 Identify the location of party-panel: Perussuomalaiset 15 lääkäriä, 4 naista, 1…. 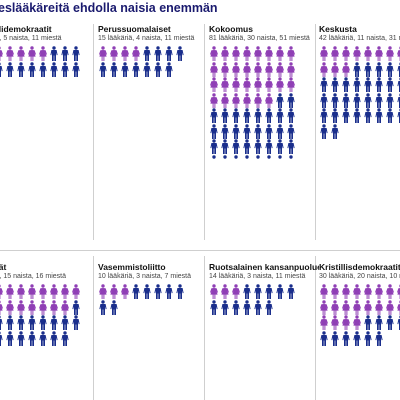
(153, 91).